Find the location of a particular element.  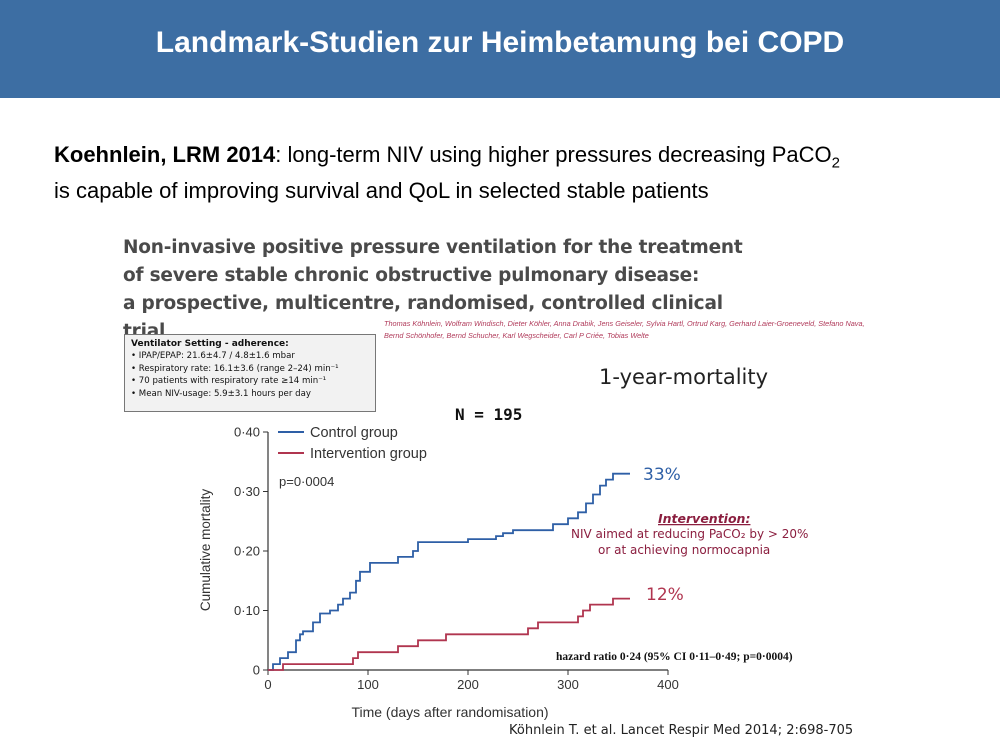

chart-series-group is located at coordinates (449, 571).